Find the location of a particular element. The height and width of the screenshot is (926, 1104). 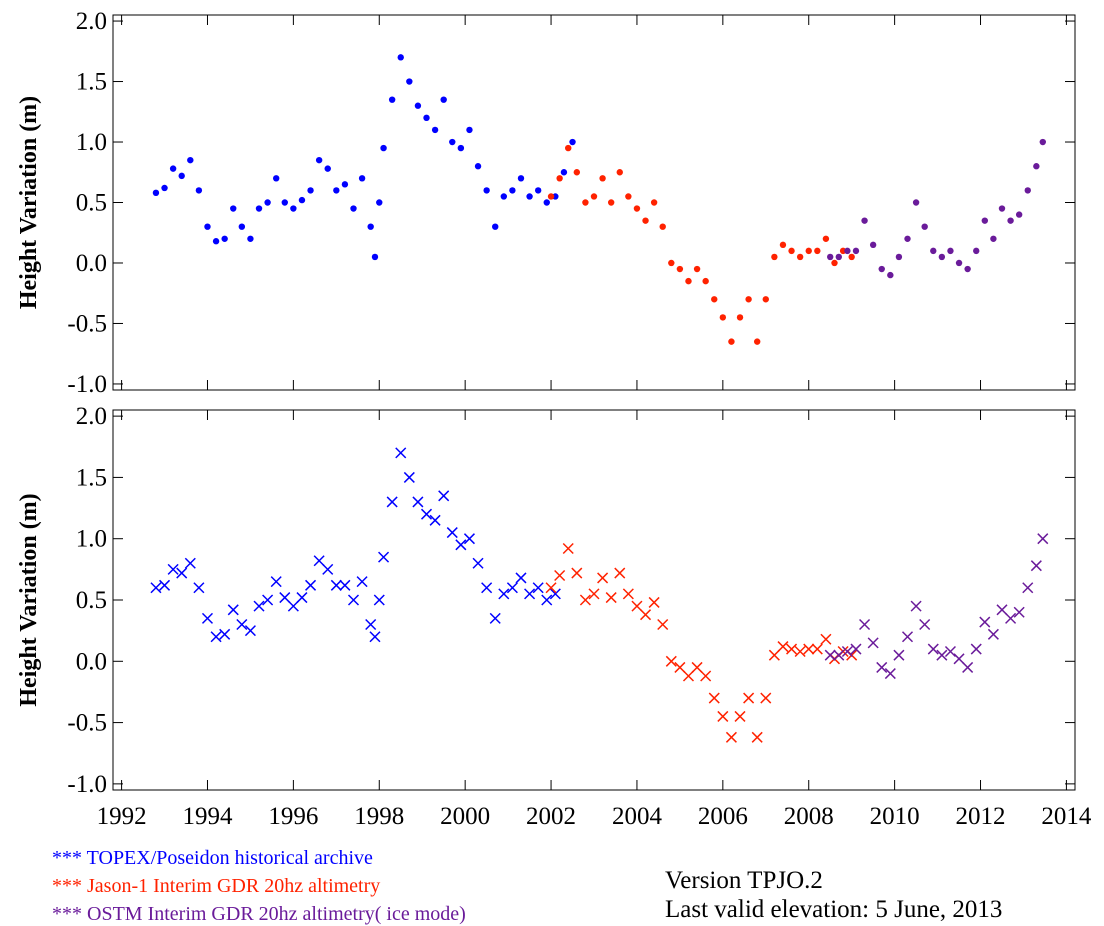

x-tick-label: 2006 is located at coordinates (723, 816).